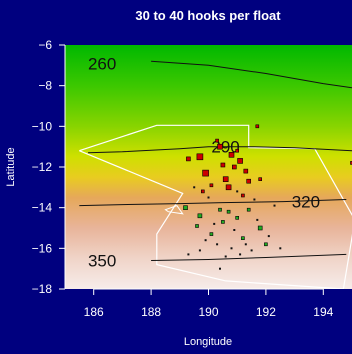  What do you see at coordinates (209, 304) in the screenshot?
I see `x-axis: 186 188 190 192 194` at bounding box center [209, 304].